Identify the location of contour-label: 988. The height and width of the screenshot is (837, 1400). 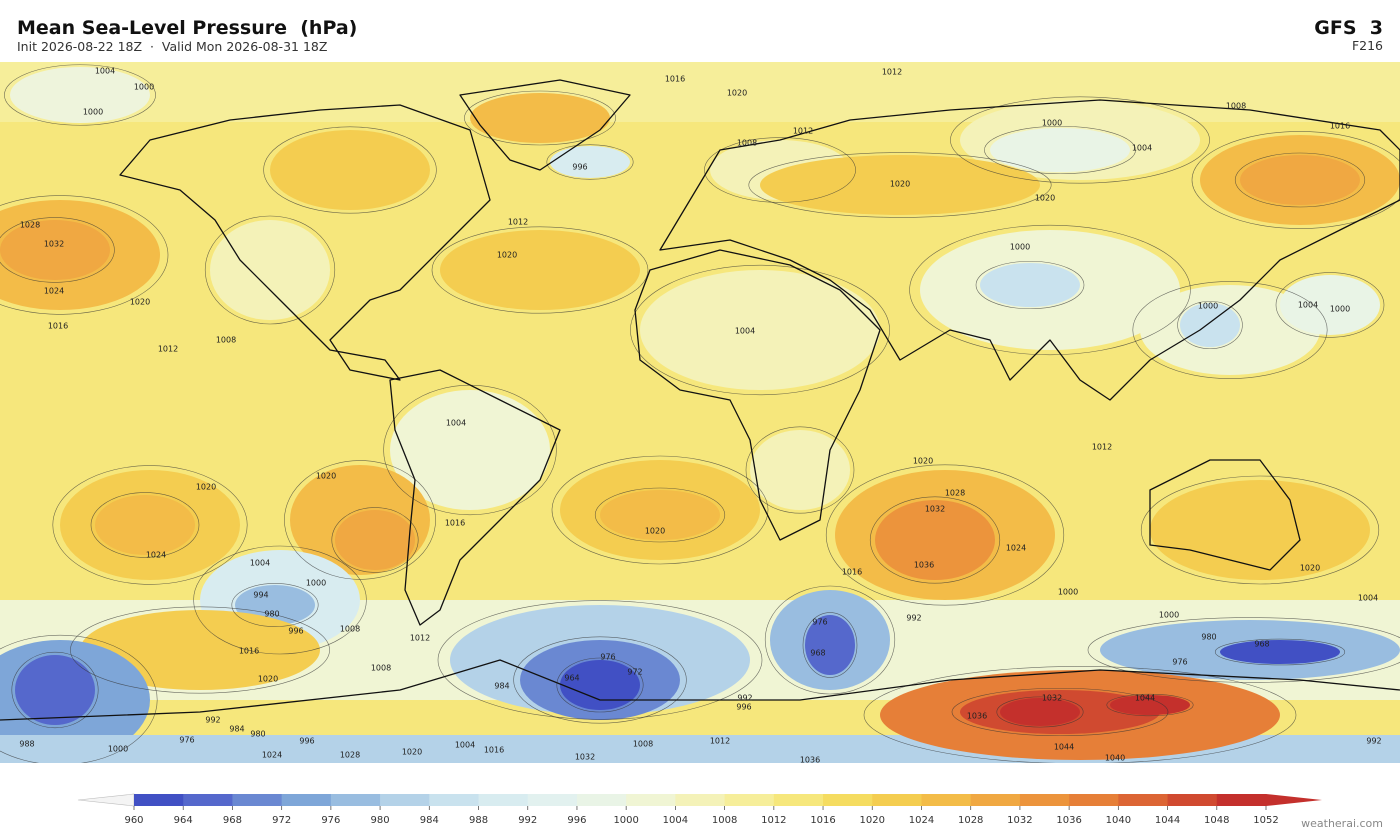
(26, 744).